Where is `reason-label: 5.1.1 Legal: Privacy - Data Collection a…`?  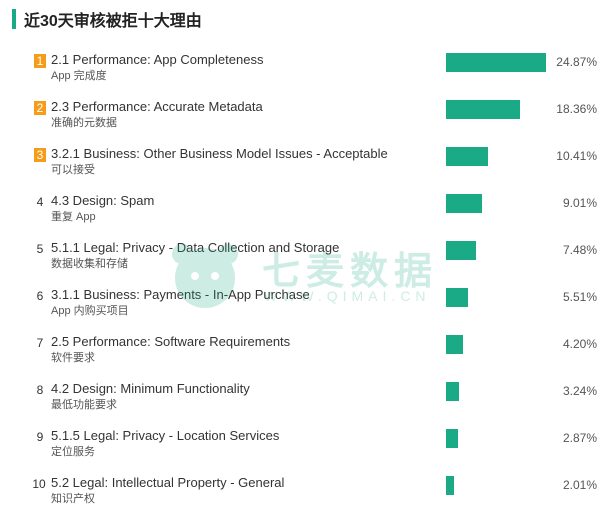
reason-label: 5.1.1 Legal: Privacy - Data Collection a… is located at coordinates (195, 247).